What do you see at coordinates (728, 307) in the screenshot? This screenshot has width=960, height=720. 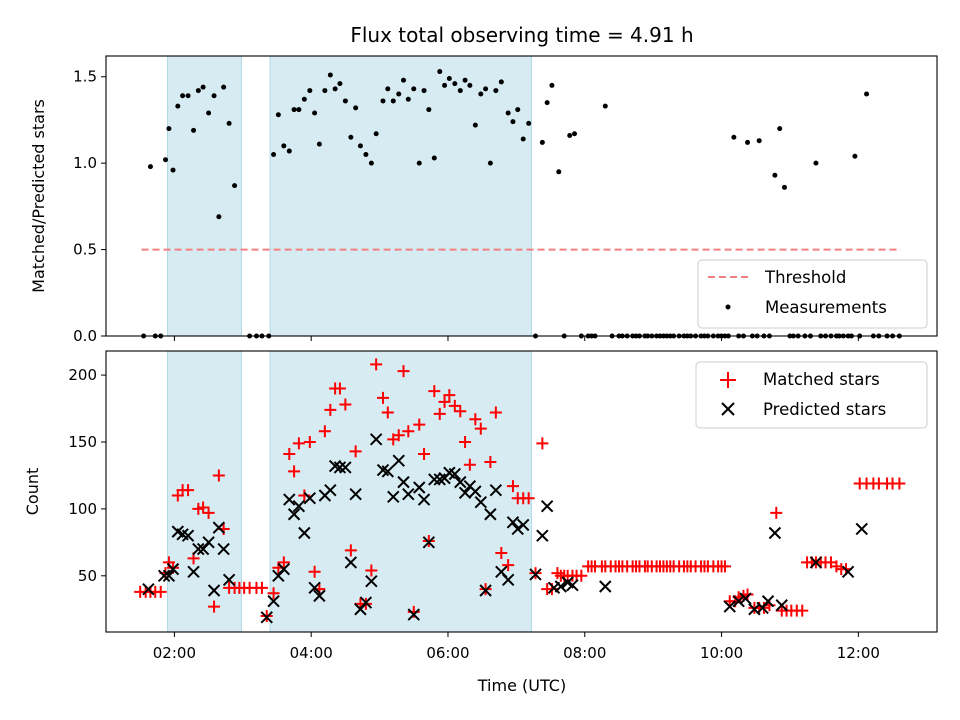 I see `legend-measurement-swatch` at bounding box center [728, 307].